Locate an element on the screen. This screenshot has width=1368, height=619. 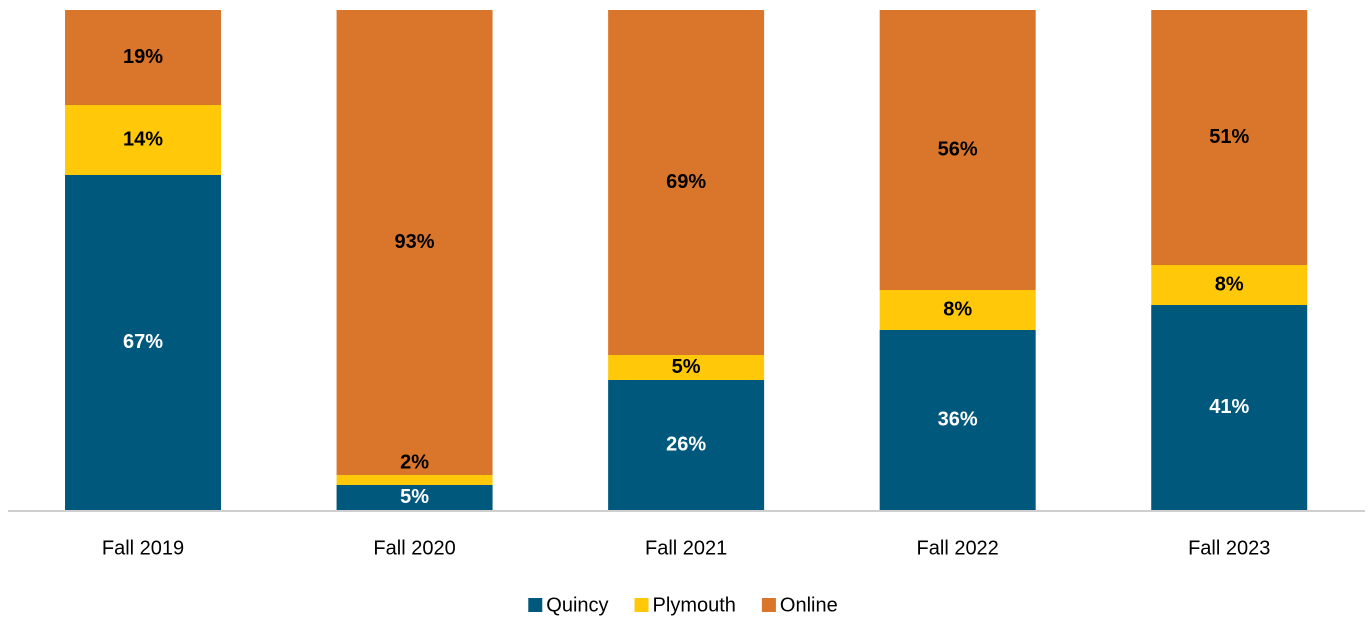
data-label: 19% is located at coordinates (143, 57).